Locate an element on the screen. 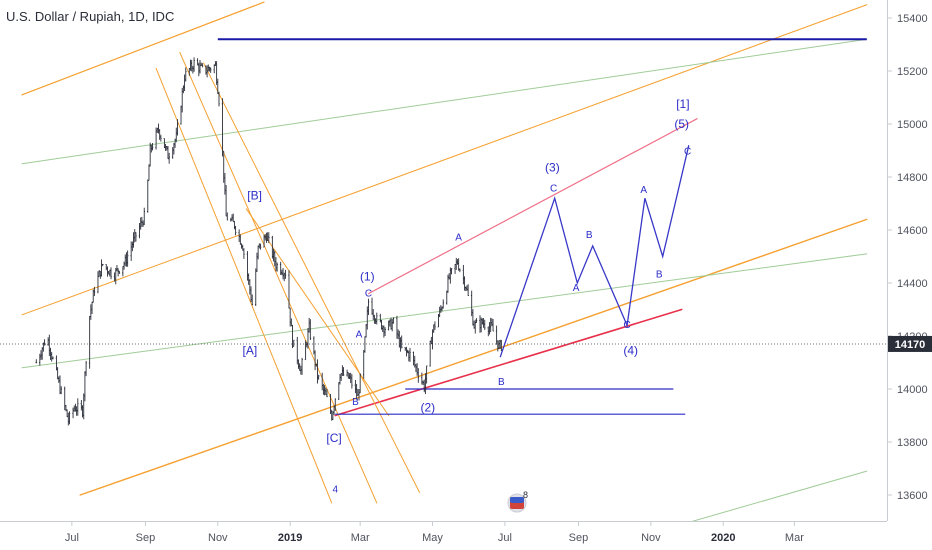 This screenshot has height=550, width=932. time-tick-label: 2020 is located at coordinates (723, 538).